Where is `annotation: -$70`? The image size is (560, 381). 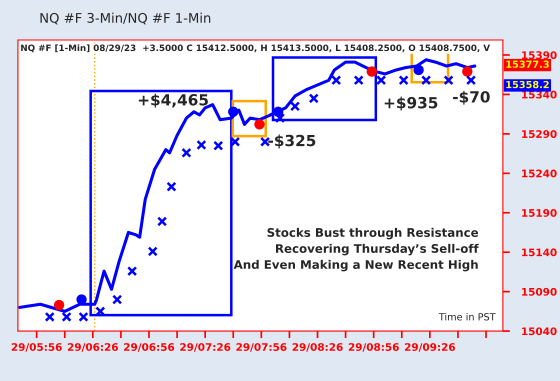
annotation: -$70 is located at coordinates (471, 97).